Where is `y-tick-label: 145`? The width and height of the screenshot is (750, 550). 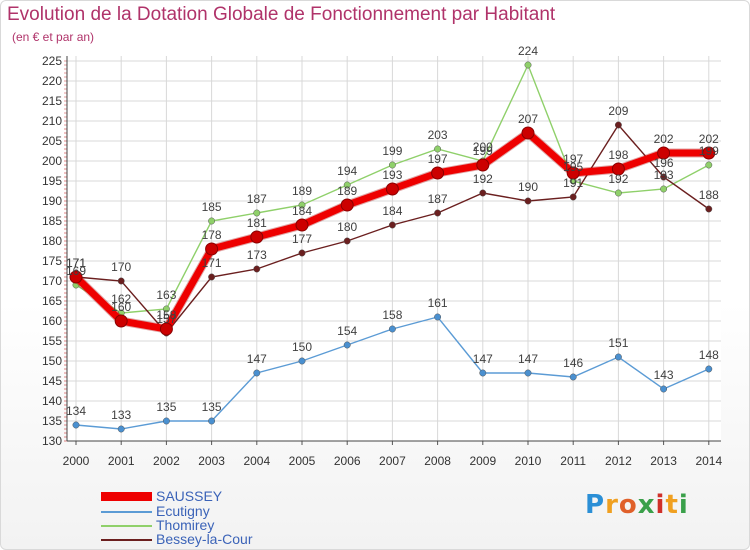
y-tick-label: 145 is located at coordinates (52, 381).